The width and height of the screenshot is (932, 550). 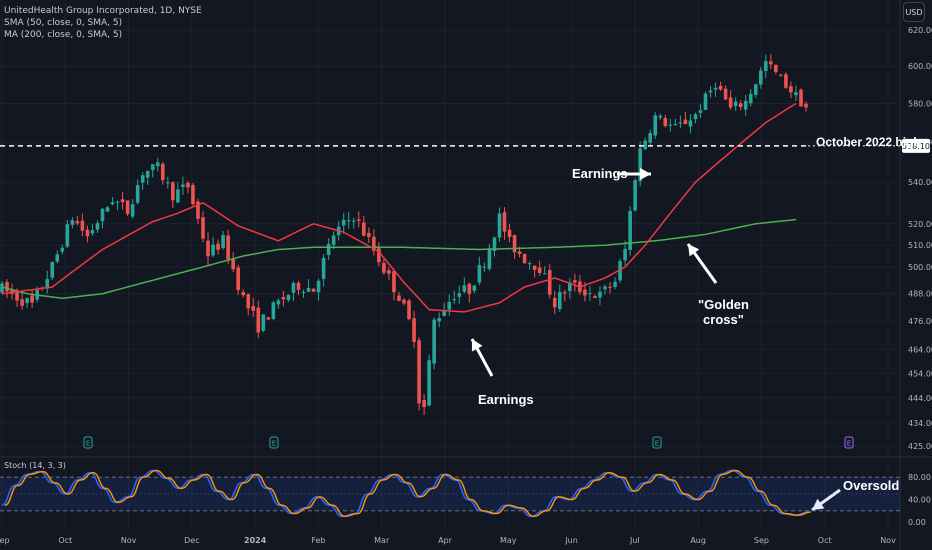 I want to click on sma50-legend: SMA (50, close, 0, SMA, 5), so click(x=63, y=23).